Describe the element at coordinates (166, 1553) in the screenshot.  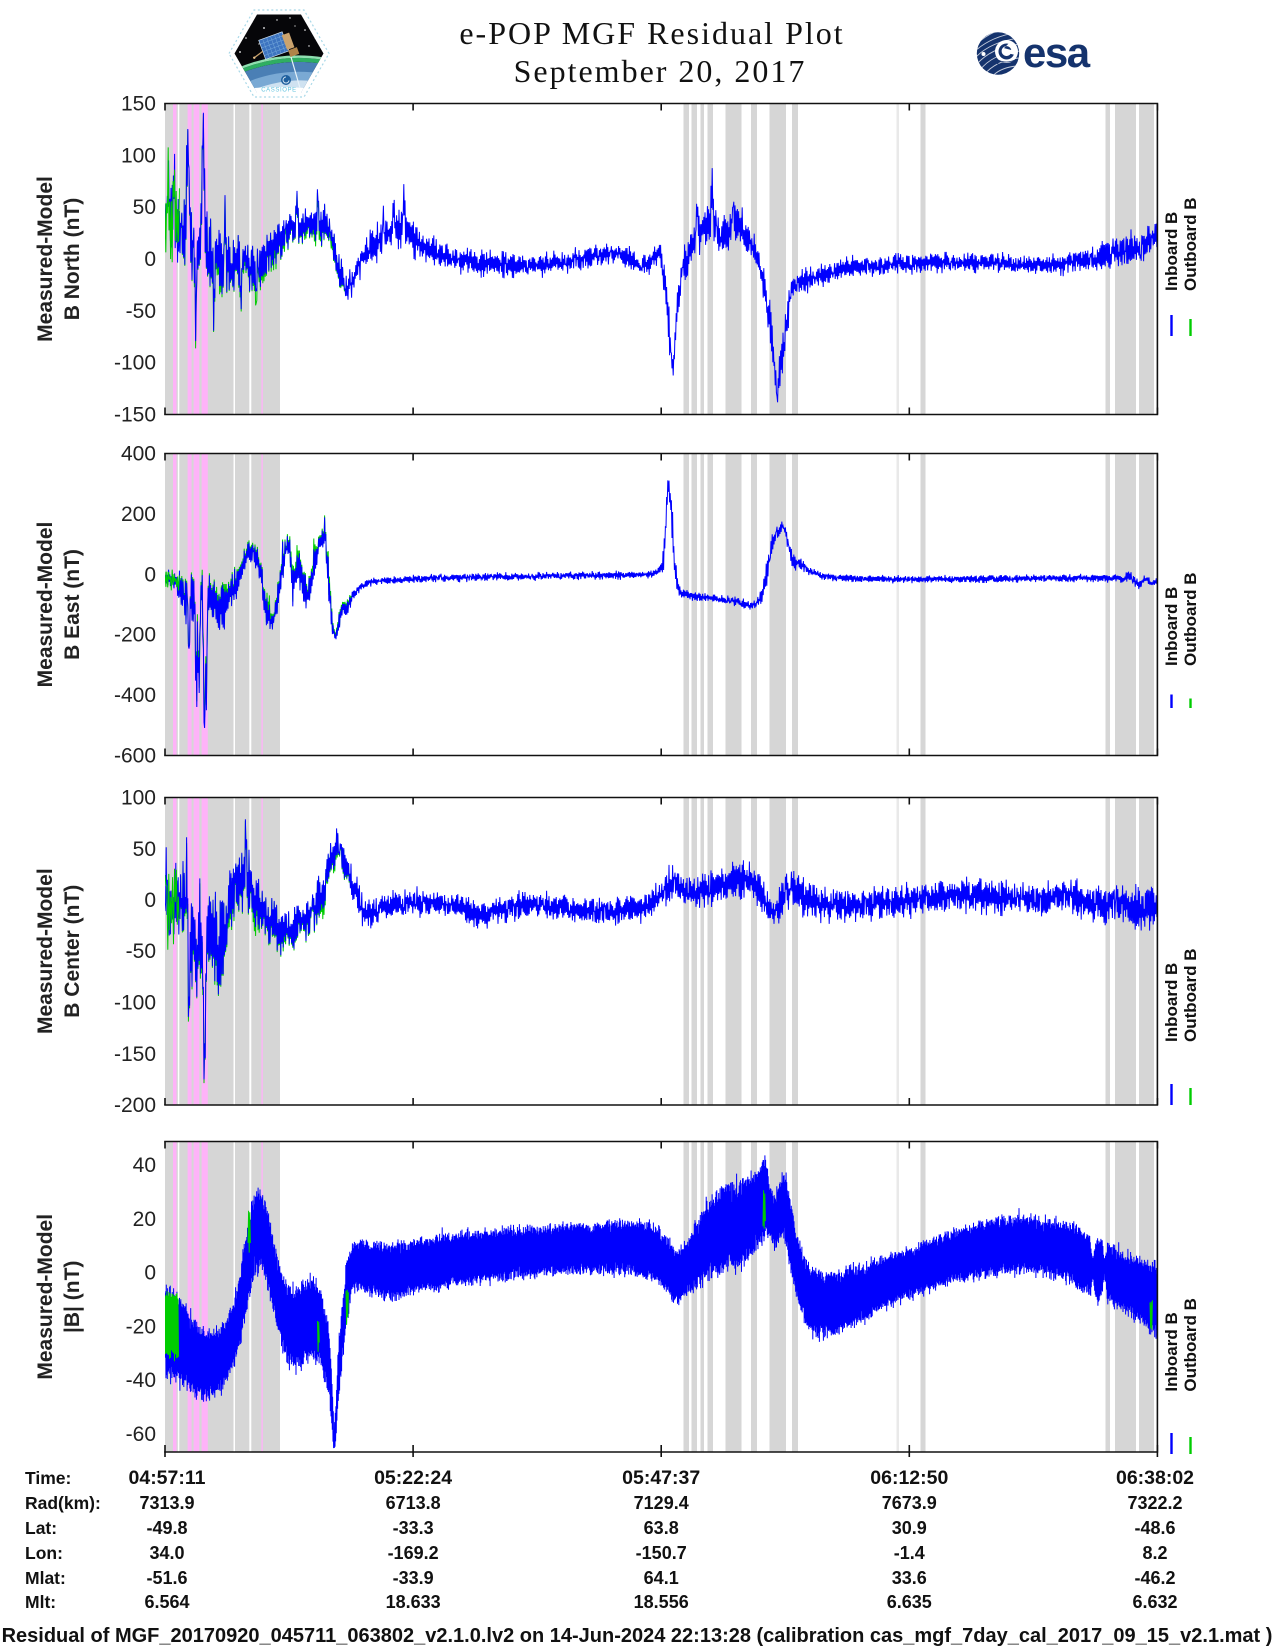
I see `svg-text: 34.0` at that location.